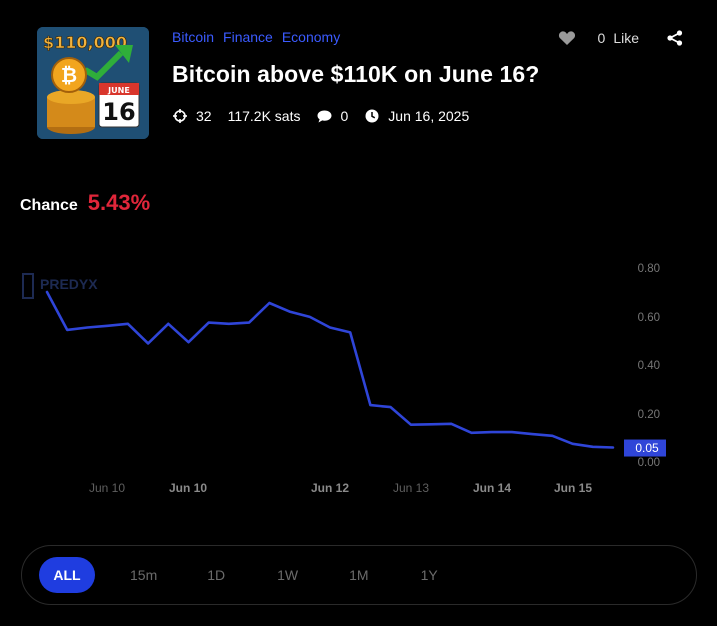  Describe the element at coordinates (567, 38) in the screenshot. I see `heart-icon` at that location.